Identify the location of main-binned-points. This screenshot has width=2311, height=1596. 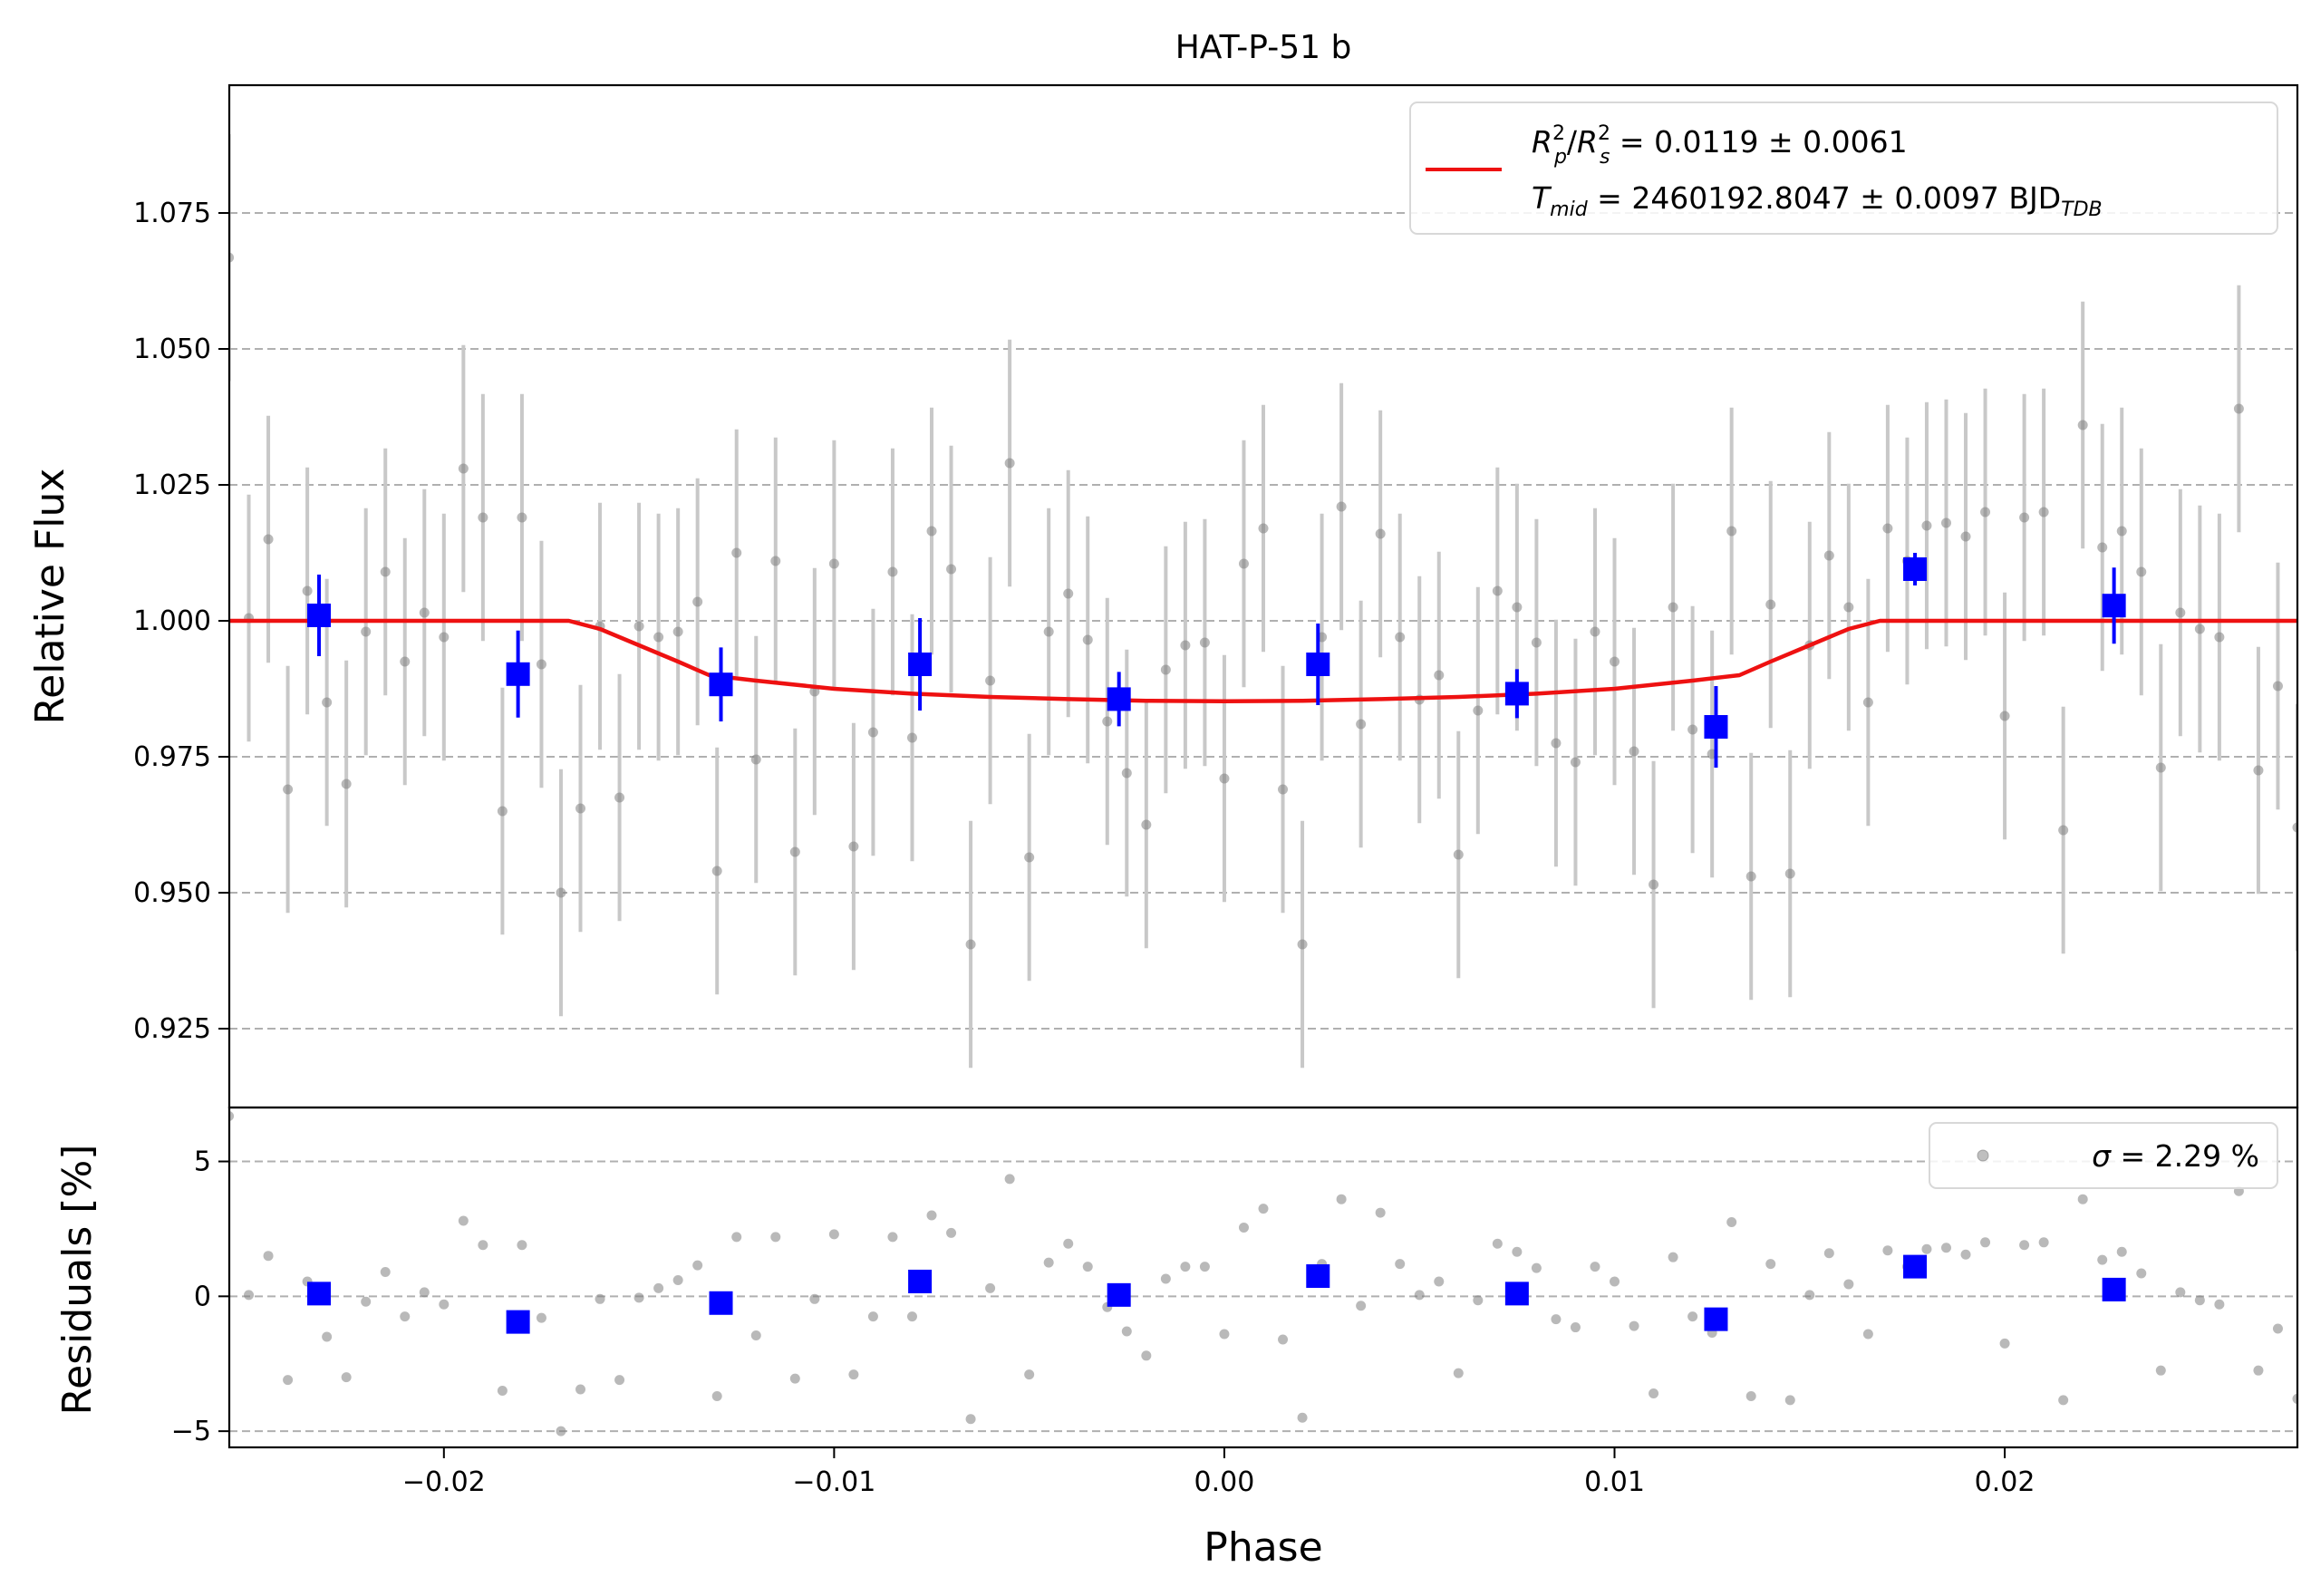
(1216, 660).